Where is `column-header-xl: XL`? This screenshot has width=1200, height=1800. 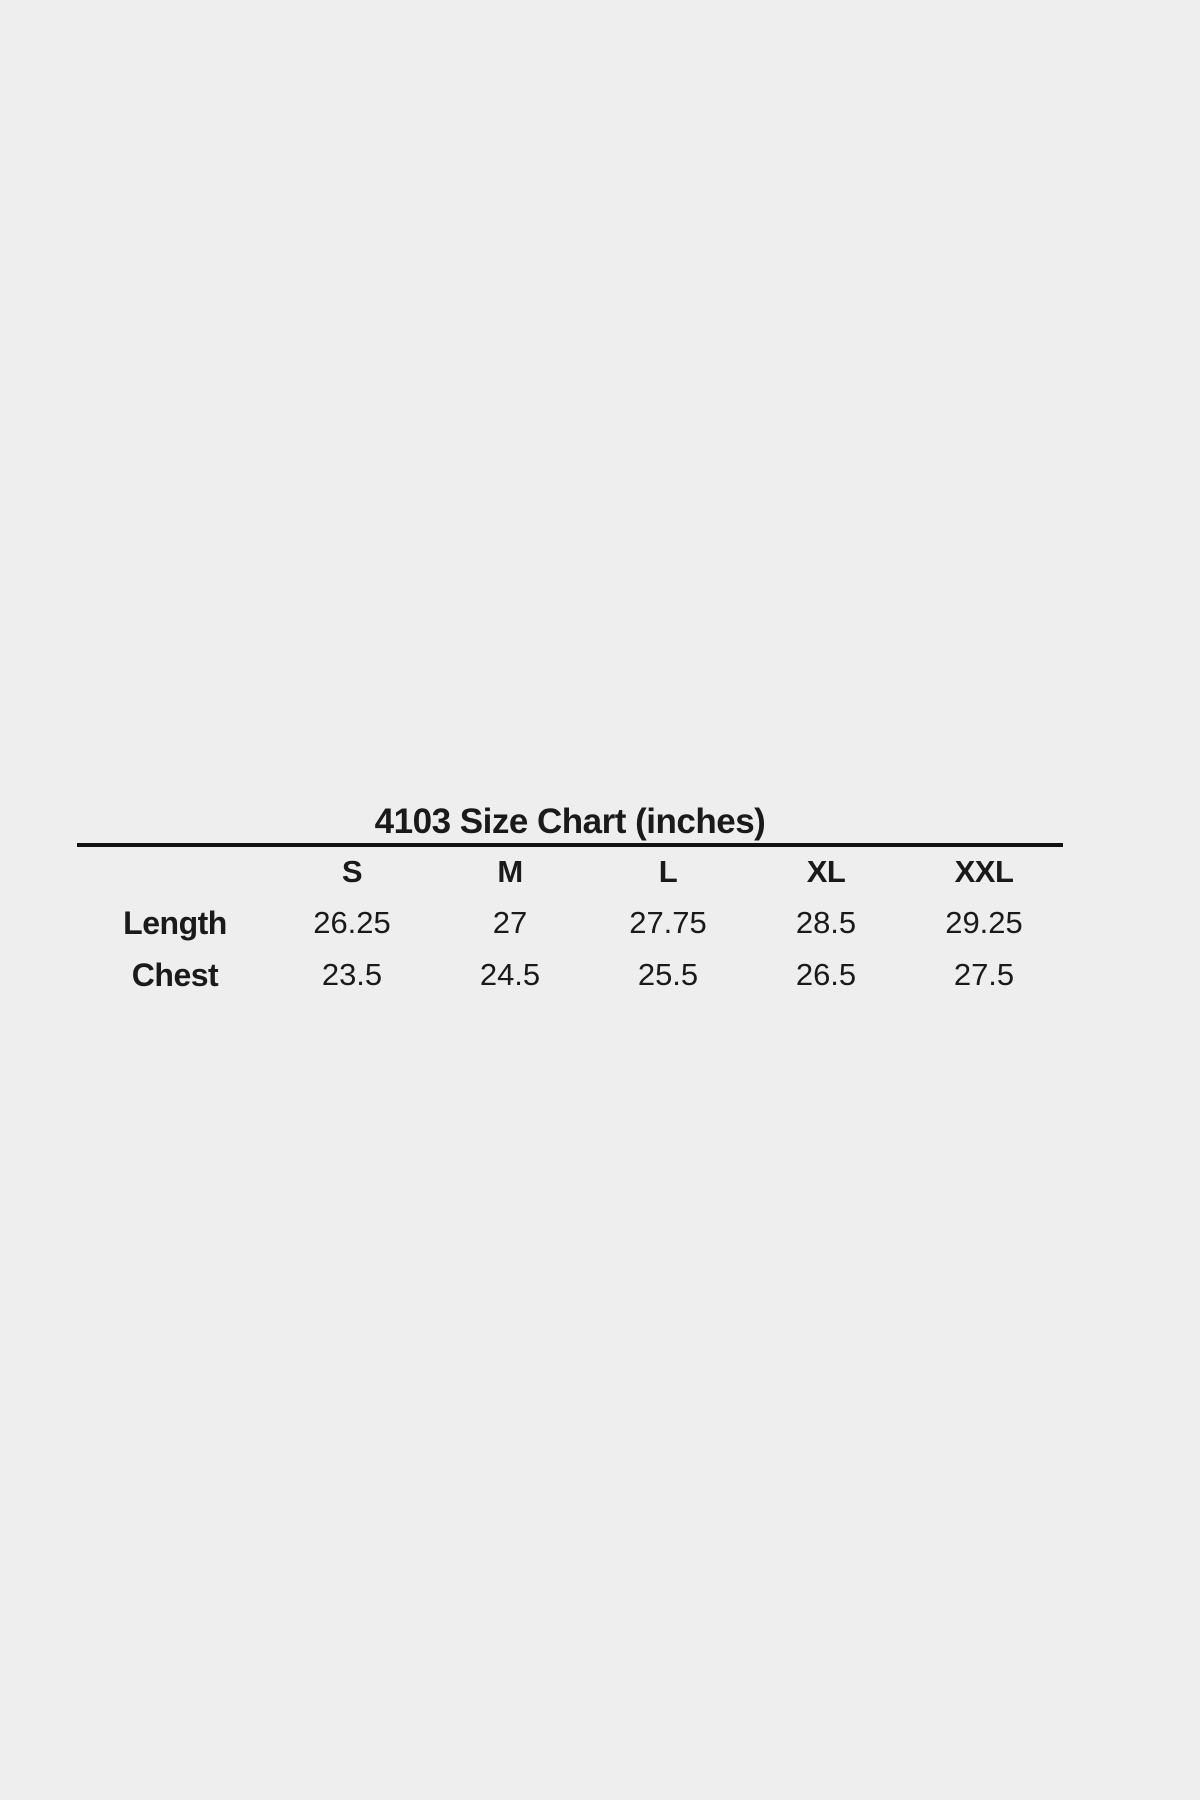 column-header-xl: XL is located at coordinates (826, 871).